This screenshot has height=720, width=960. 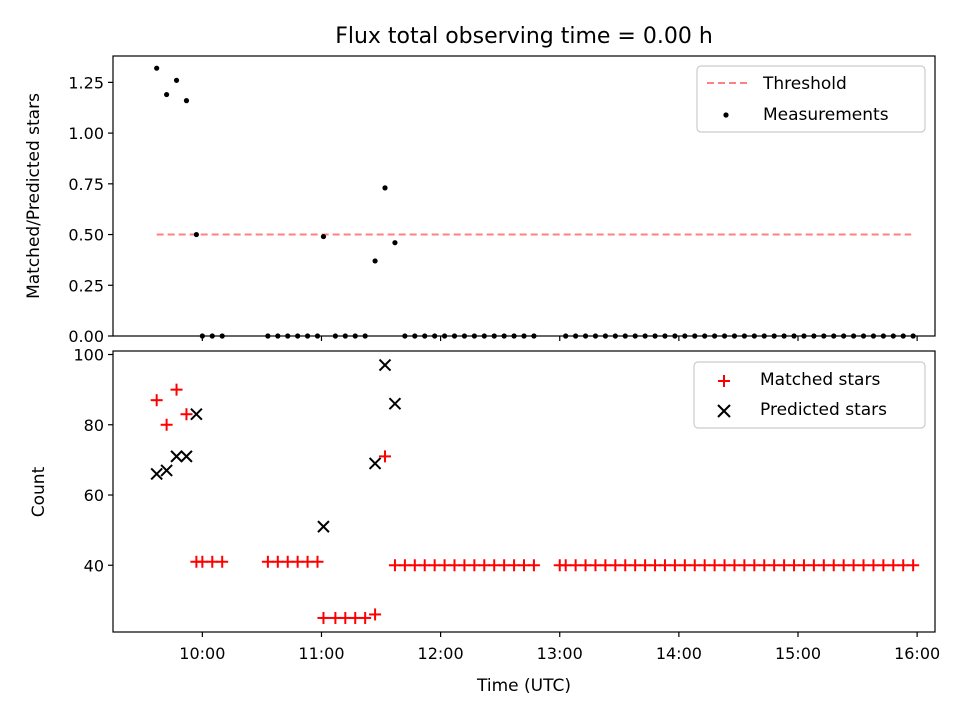 I want to click on top-chart-title: Flux total observing time = 0.00 h, so click(x=524, y=36).